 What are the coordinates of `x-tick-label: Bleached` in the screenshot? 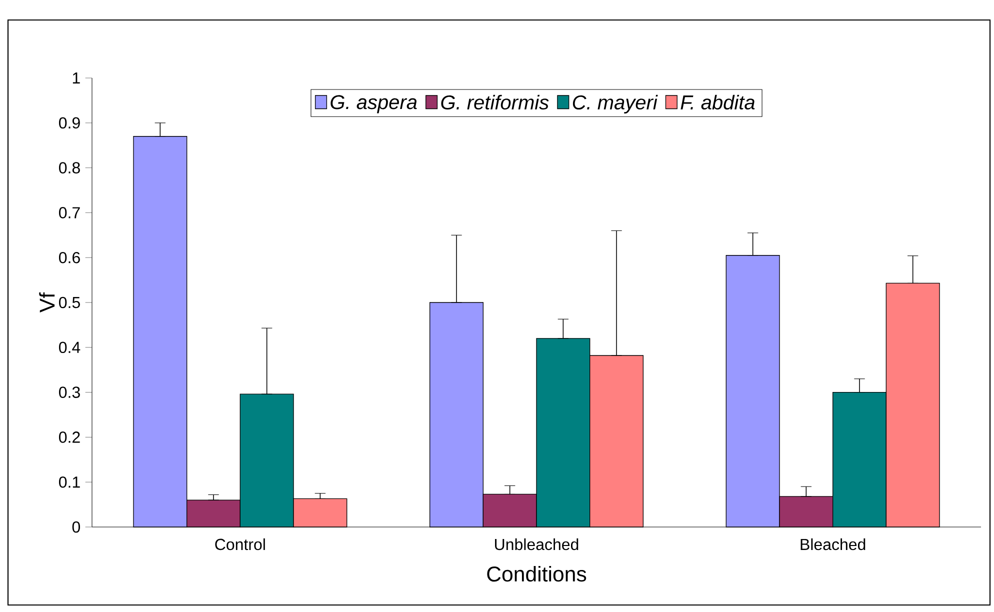 It's located at (833, 544).